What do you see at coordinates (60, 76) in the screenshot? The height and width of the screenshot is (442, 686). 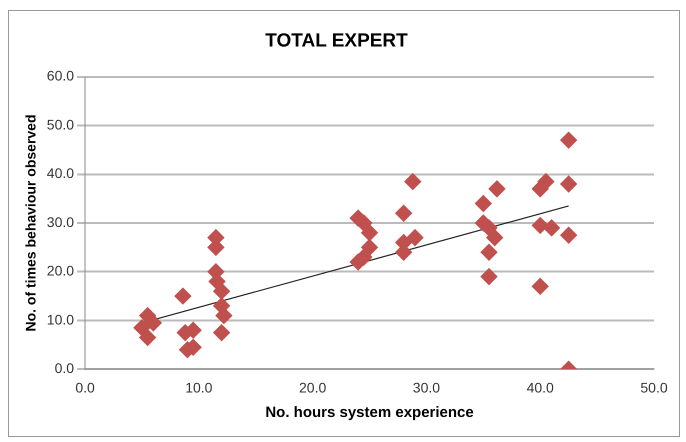 I see `y-tick-label: 60.0` at bounding box center [60, 76].